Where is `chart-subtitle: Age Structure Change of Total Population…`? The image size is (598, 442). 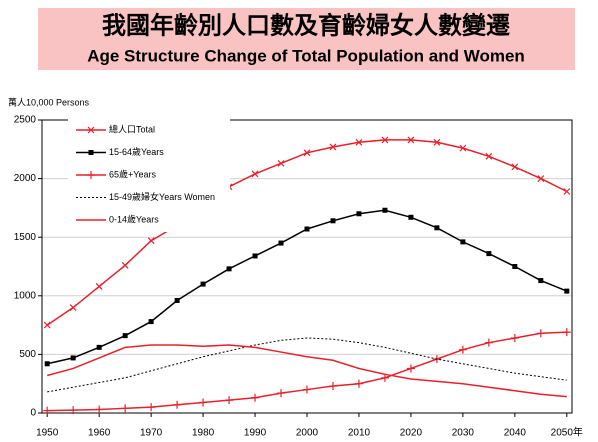
chart-subtitle: Age Structure Change of Total Population… is located at coordinates (306, 55).